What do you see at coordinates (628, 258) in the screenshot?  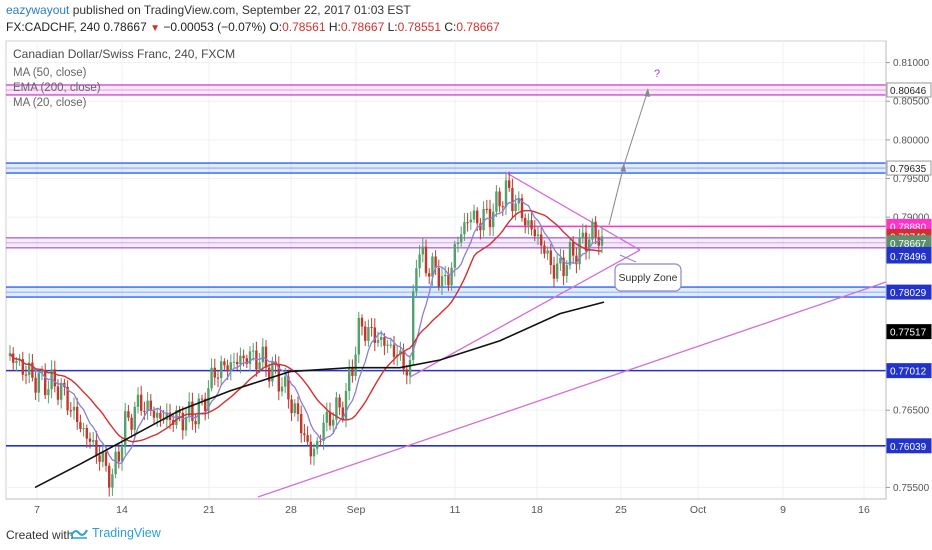 I see `callout-pointer` at bounding box center [628, 258].